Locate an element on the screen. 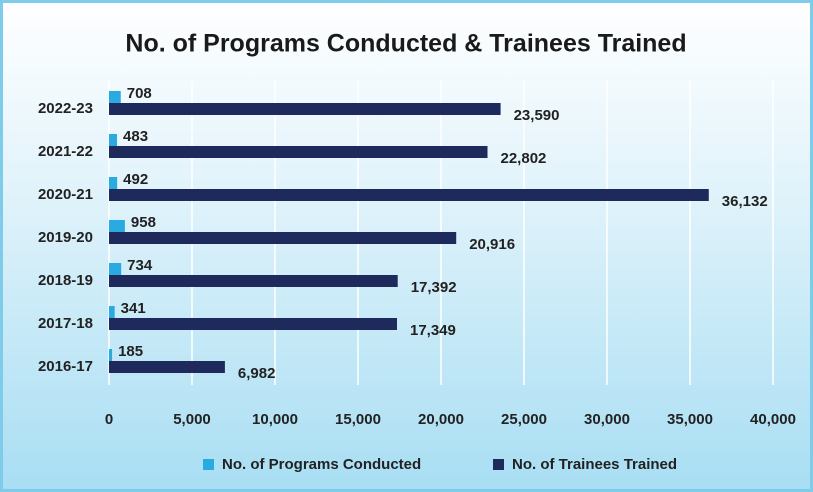 The width and height of the screenshot is (813, 492). x-tick-label: 35,000 is located at coordinates (690, 419).